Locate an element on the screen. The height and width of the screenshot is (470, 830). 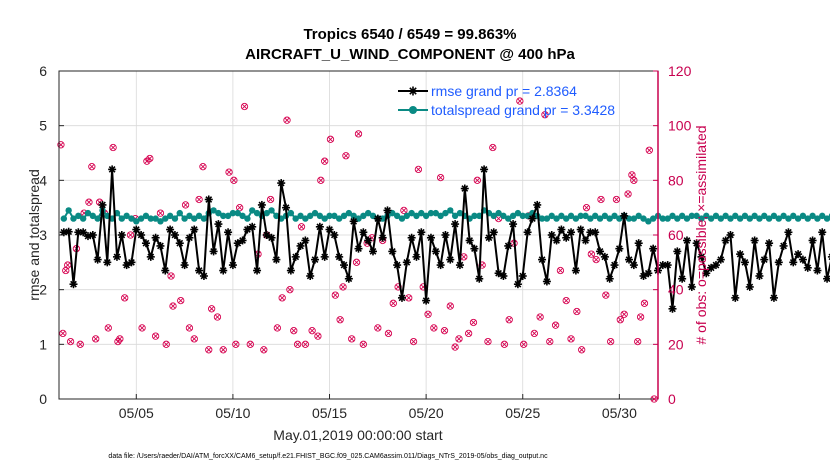
legend-spread-label: totalspread grand pr = 3.3428 is located at coordinates (523, 110).